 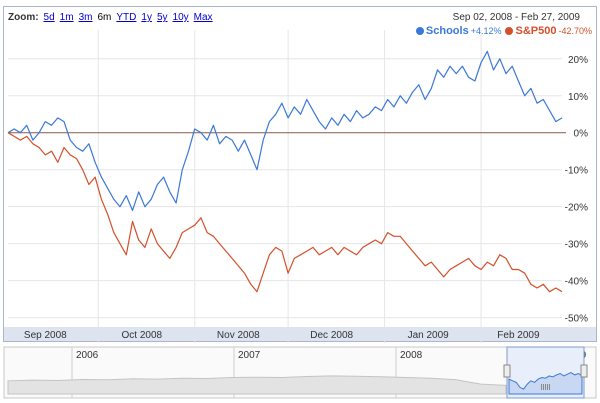 What do you see at coordinates (104, 17) in the screenshot?
I see `zoom-6m: 6m` at bounding box center [104, 17].